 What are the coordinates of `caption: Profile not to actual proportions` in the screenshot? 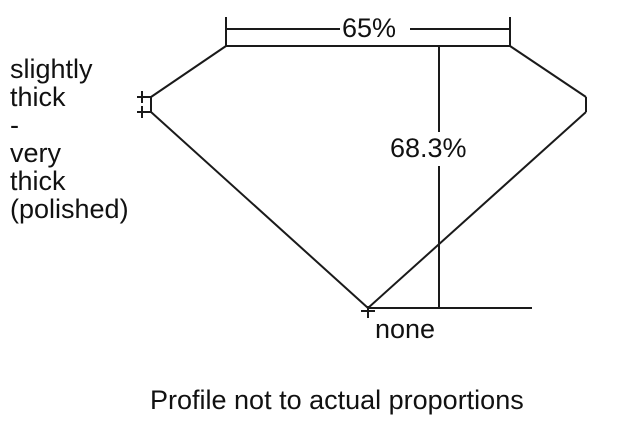 It's located at (337, 400).